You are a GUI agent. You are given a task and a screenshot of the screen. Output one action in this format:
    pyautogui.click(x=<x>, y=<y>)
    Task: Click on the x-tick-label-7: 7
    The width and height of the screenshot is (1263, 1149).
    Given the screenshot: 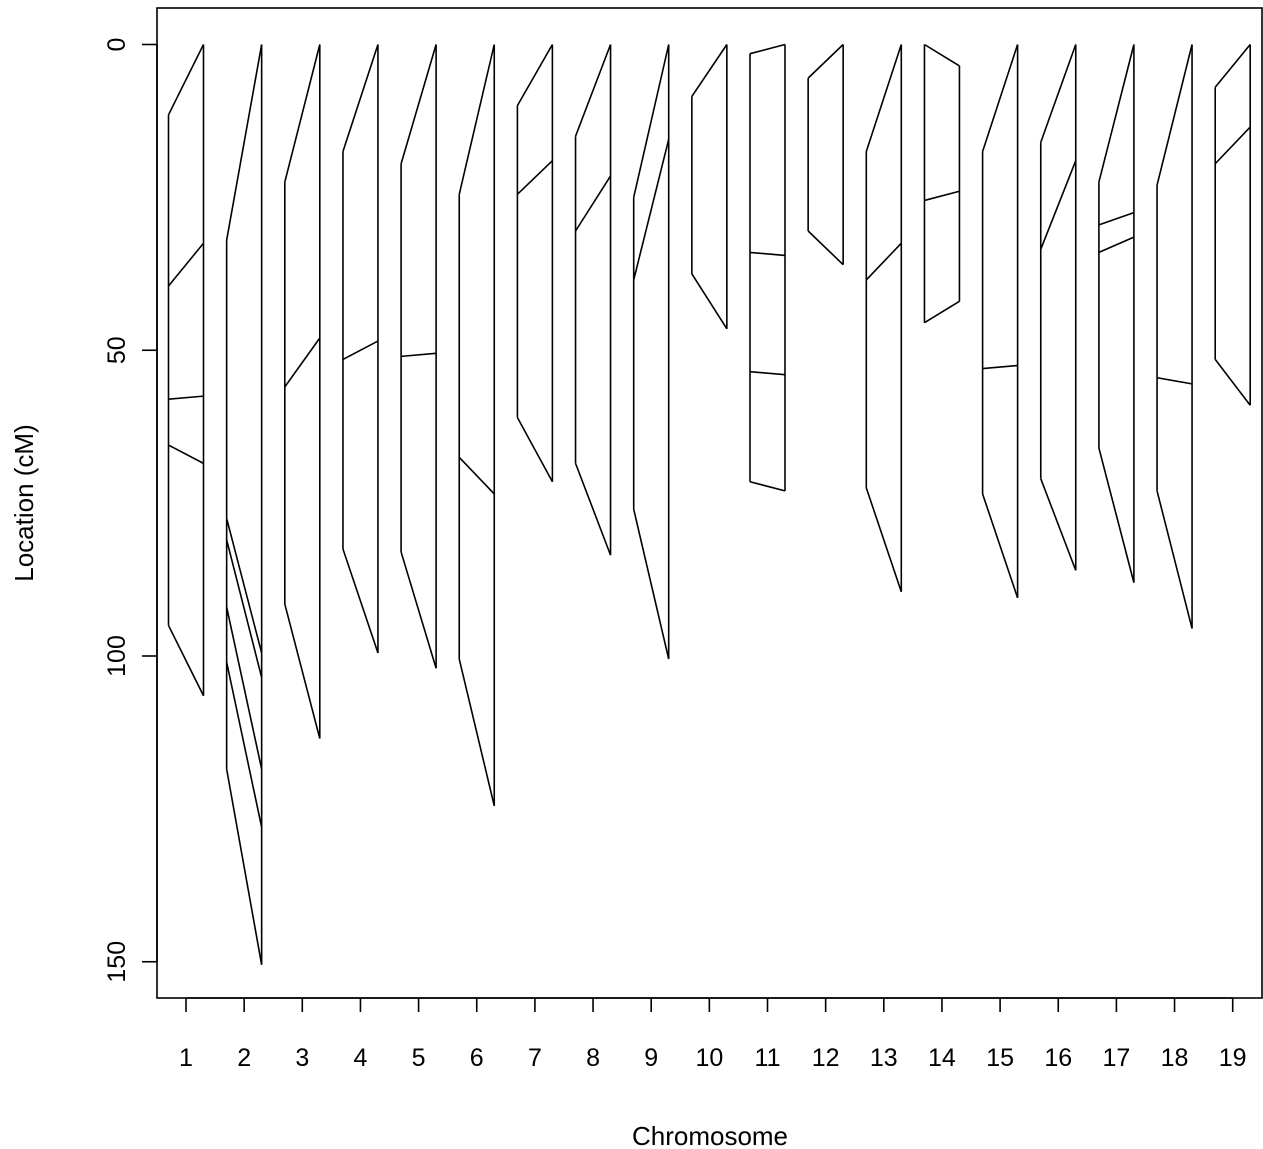 What is the action you would take?
    pyautogui.click(x=535, y=1058)
    